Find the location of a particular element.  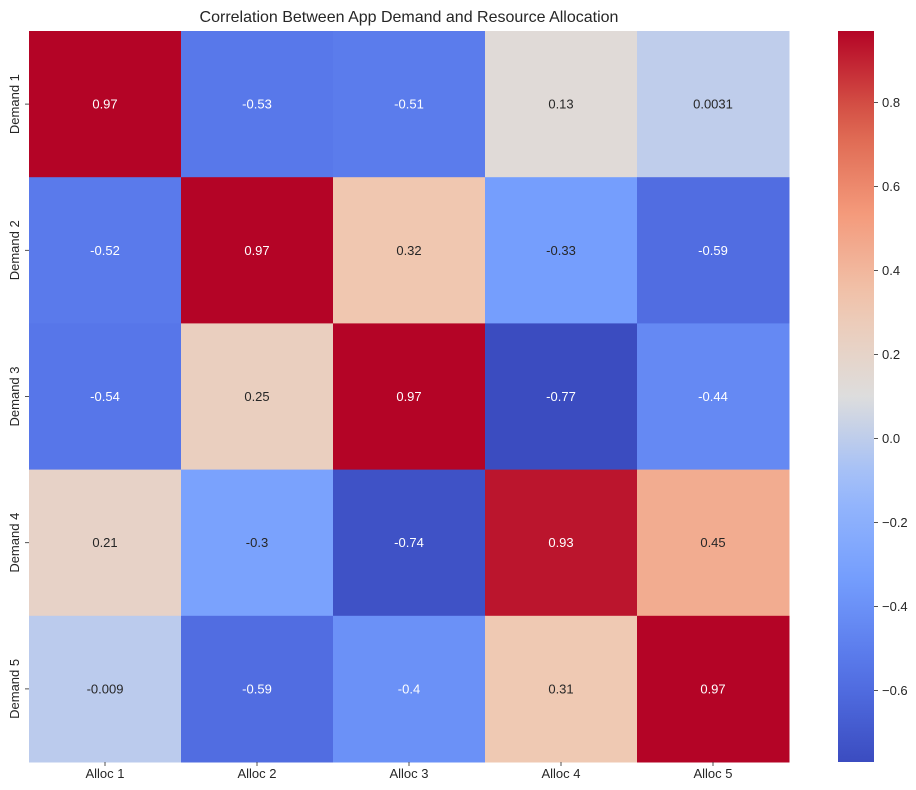

x-tick-label: Alloc 1 is located at coordinates (104, 773).